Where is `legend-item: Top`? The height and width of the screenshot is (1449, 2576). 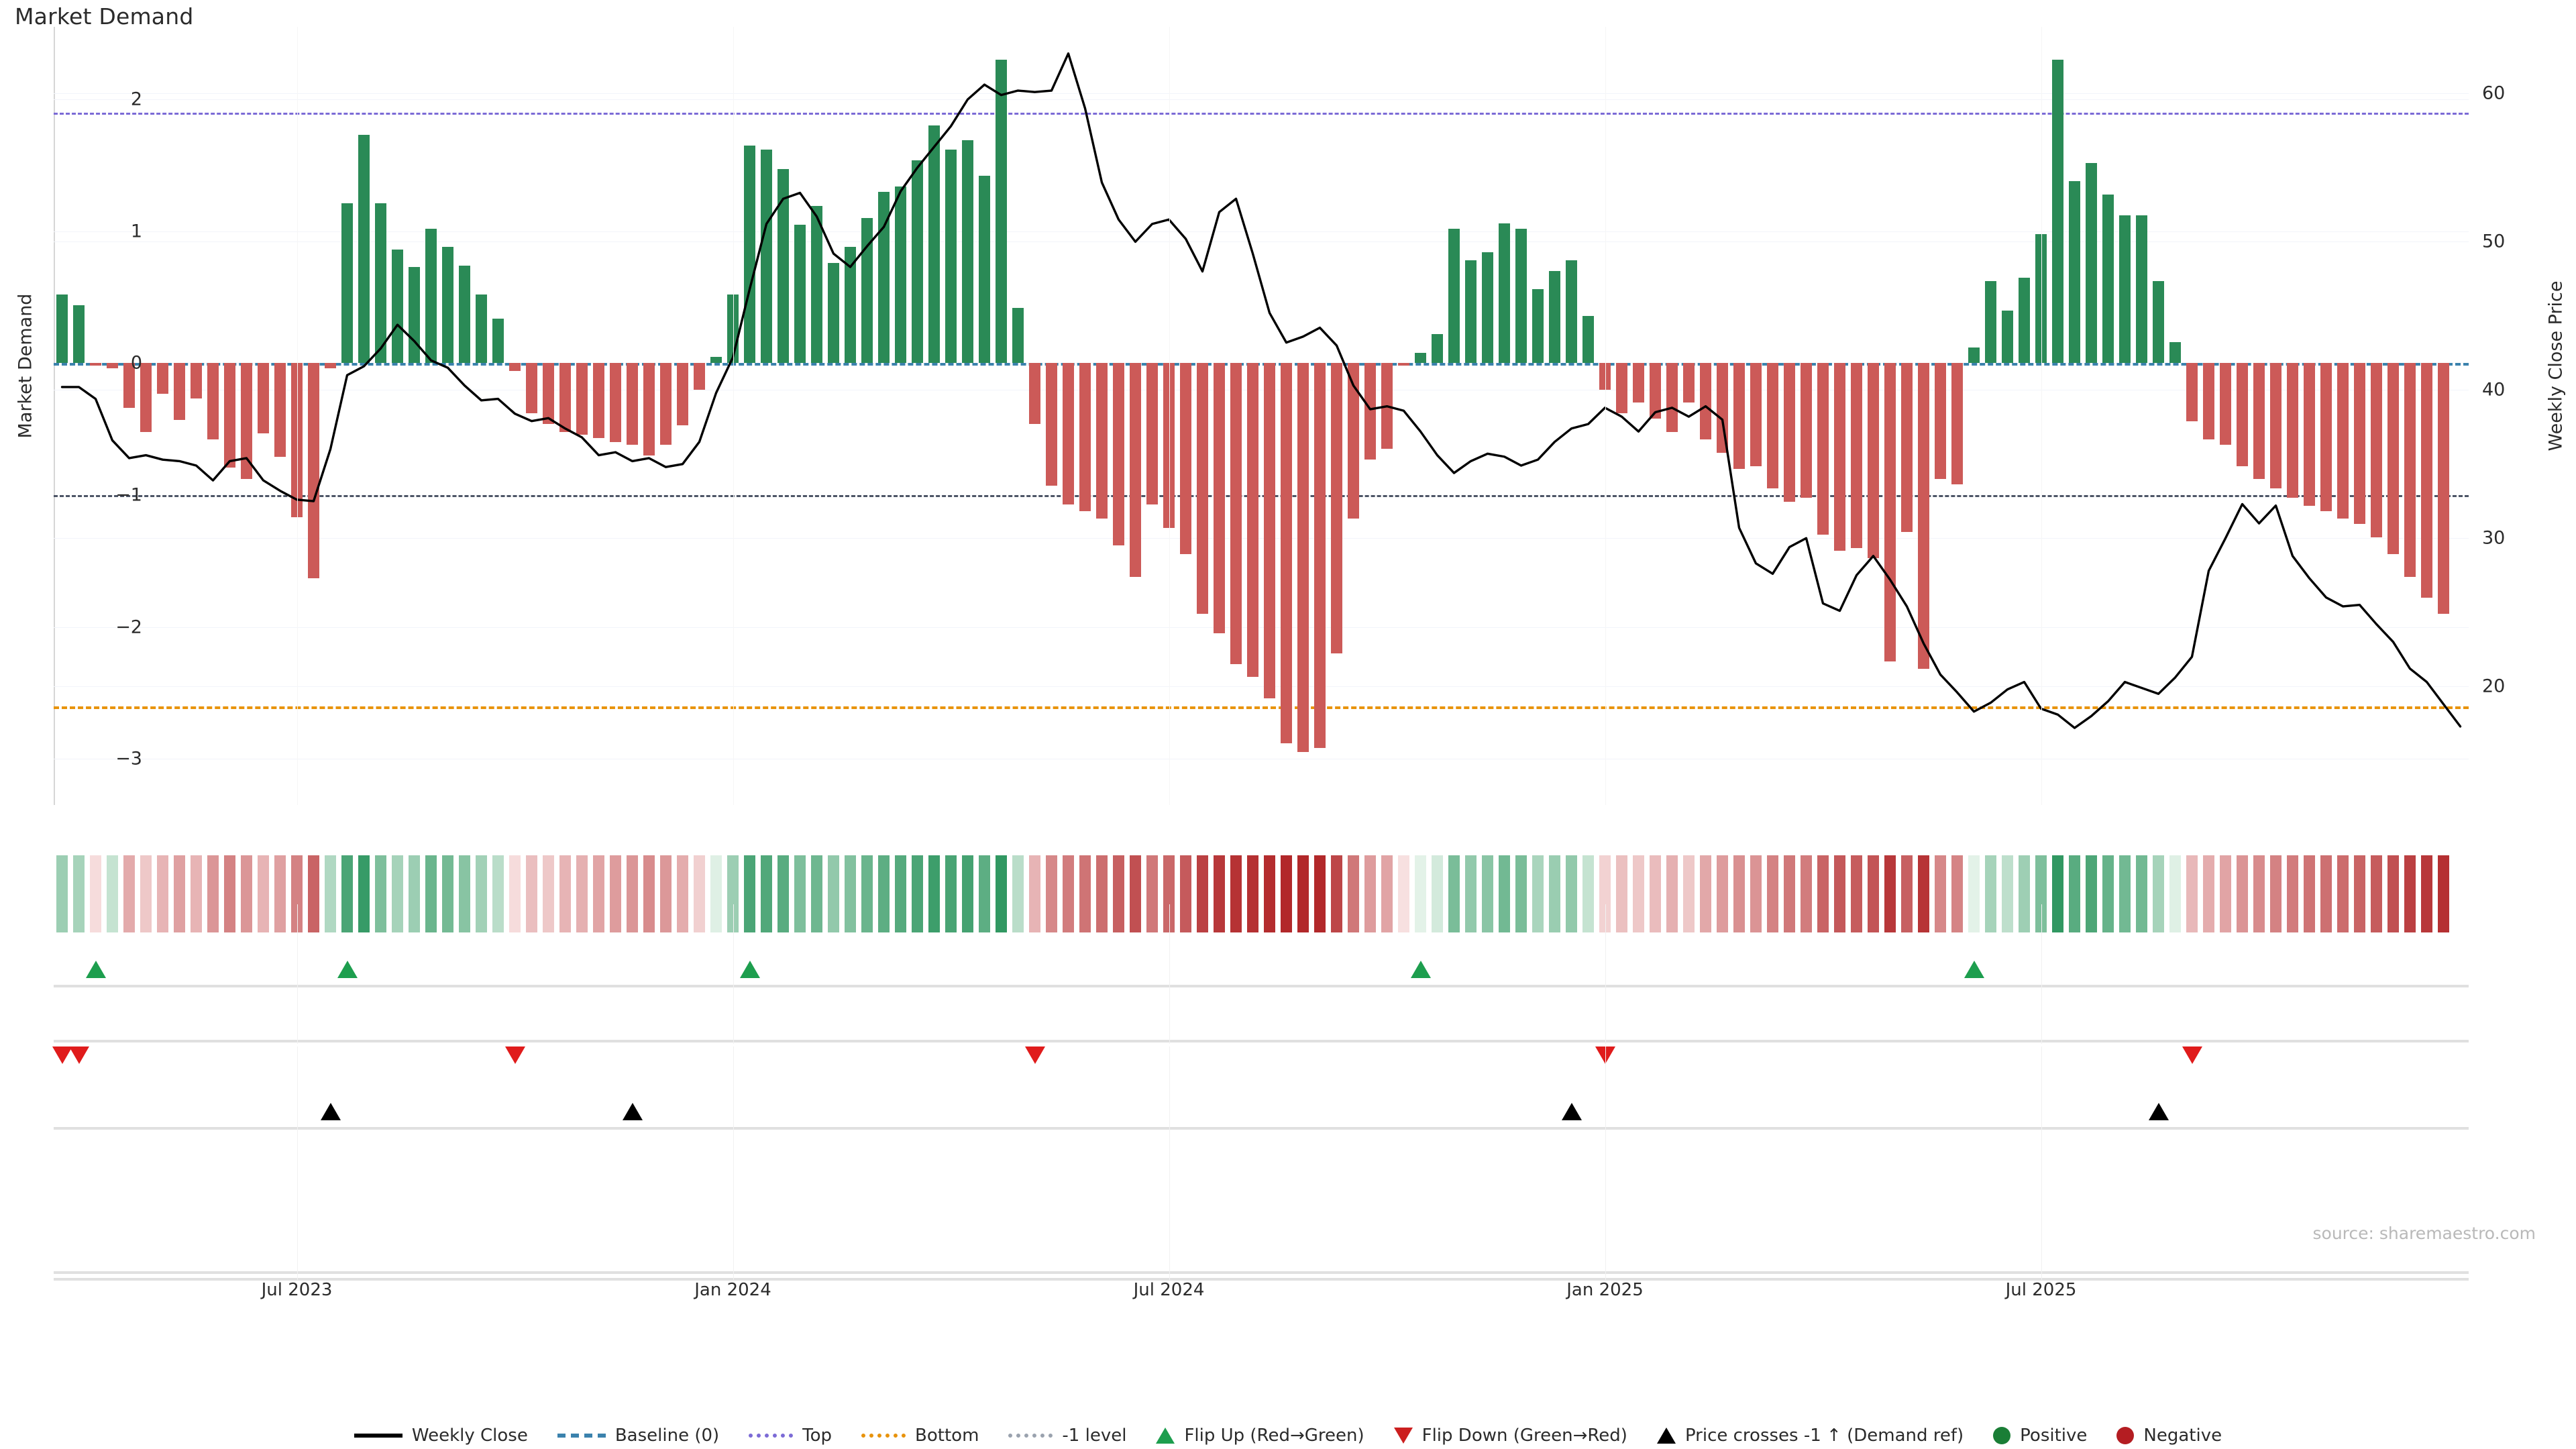
legend-item: Top is located at coordinates (790, 1436).